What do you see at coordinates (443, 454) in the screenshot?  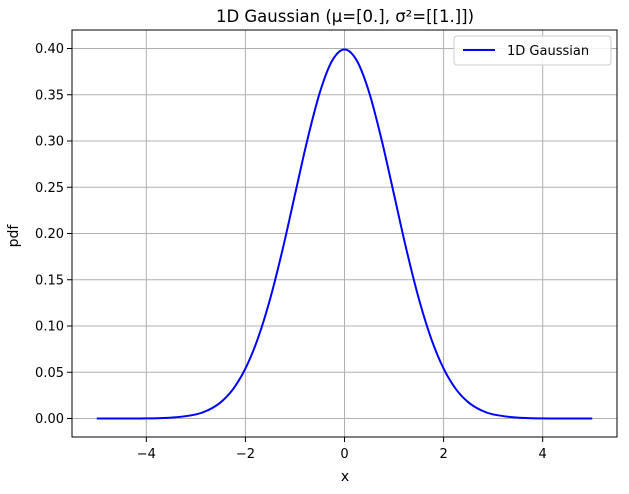 I see `x-tick-label: 2` at bounding box center [443, 454].